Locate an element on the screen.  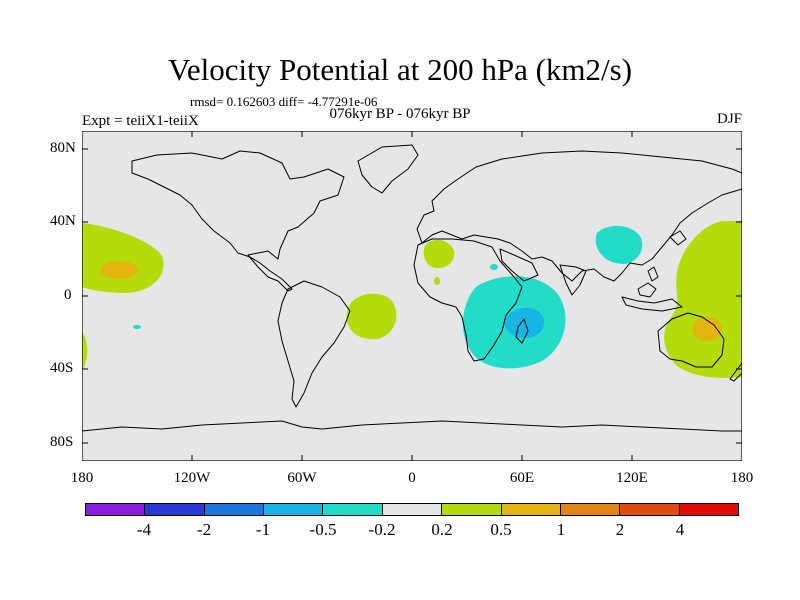
lon-tick-180w: 180 is located at coordinates (82, 478).